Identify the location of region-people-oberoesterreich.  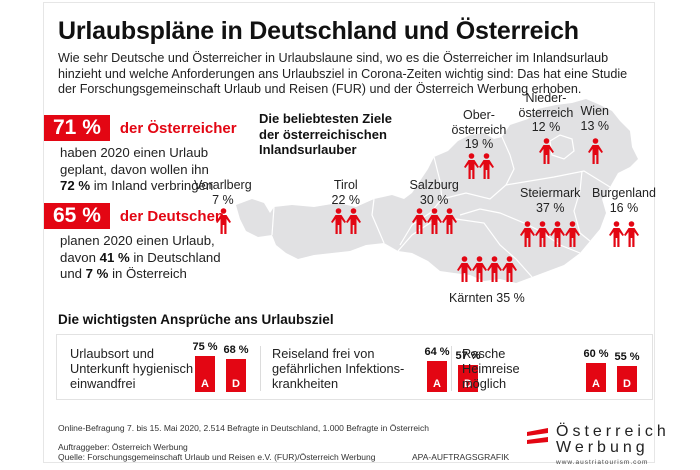
(479, 166).